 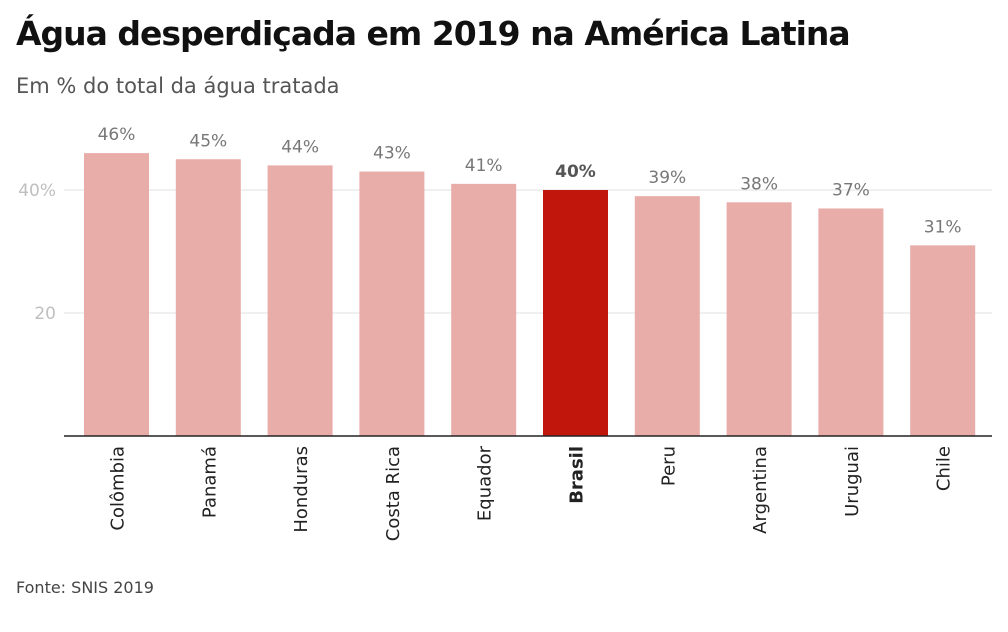 I want to click on category-label-peru: Peru, so click(x=668, y=466).